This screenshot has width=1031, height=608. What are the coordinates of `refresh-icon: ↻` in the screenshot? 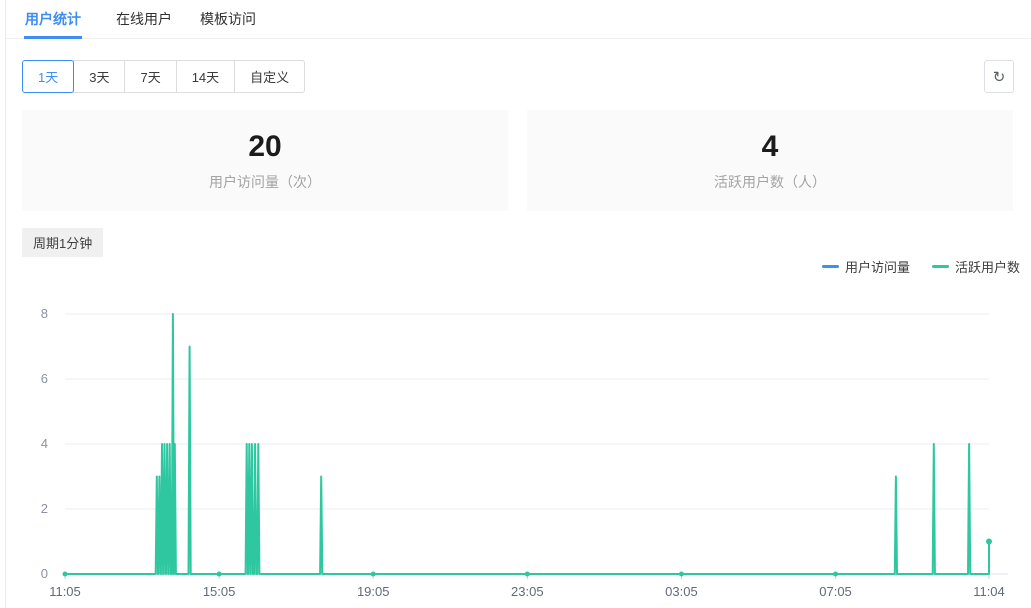 It's located at (999, 77).